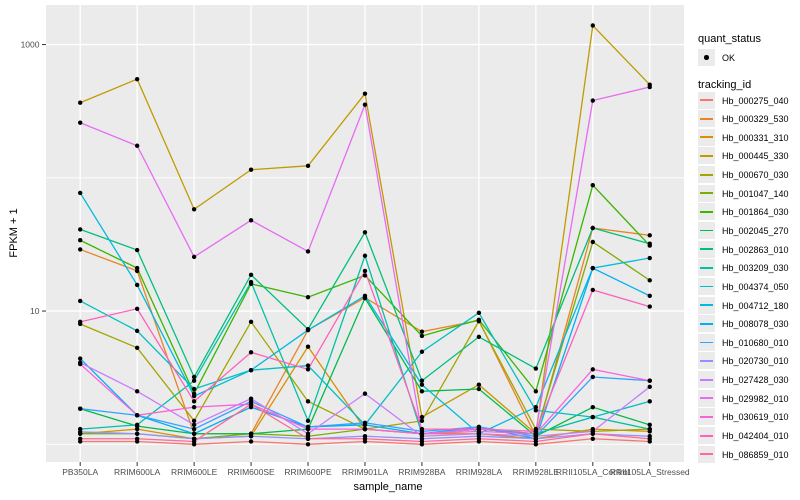 The width and height of the screenshot is (800, 500). What do you see at coordinates (14, 233) in the screenshot?
I see `y-axis-title: FPKM + 1` at bounding box center [14, 233].